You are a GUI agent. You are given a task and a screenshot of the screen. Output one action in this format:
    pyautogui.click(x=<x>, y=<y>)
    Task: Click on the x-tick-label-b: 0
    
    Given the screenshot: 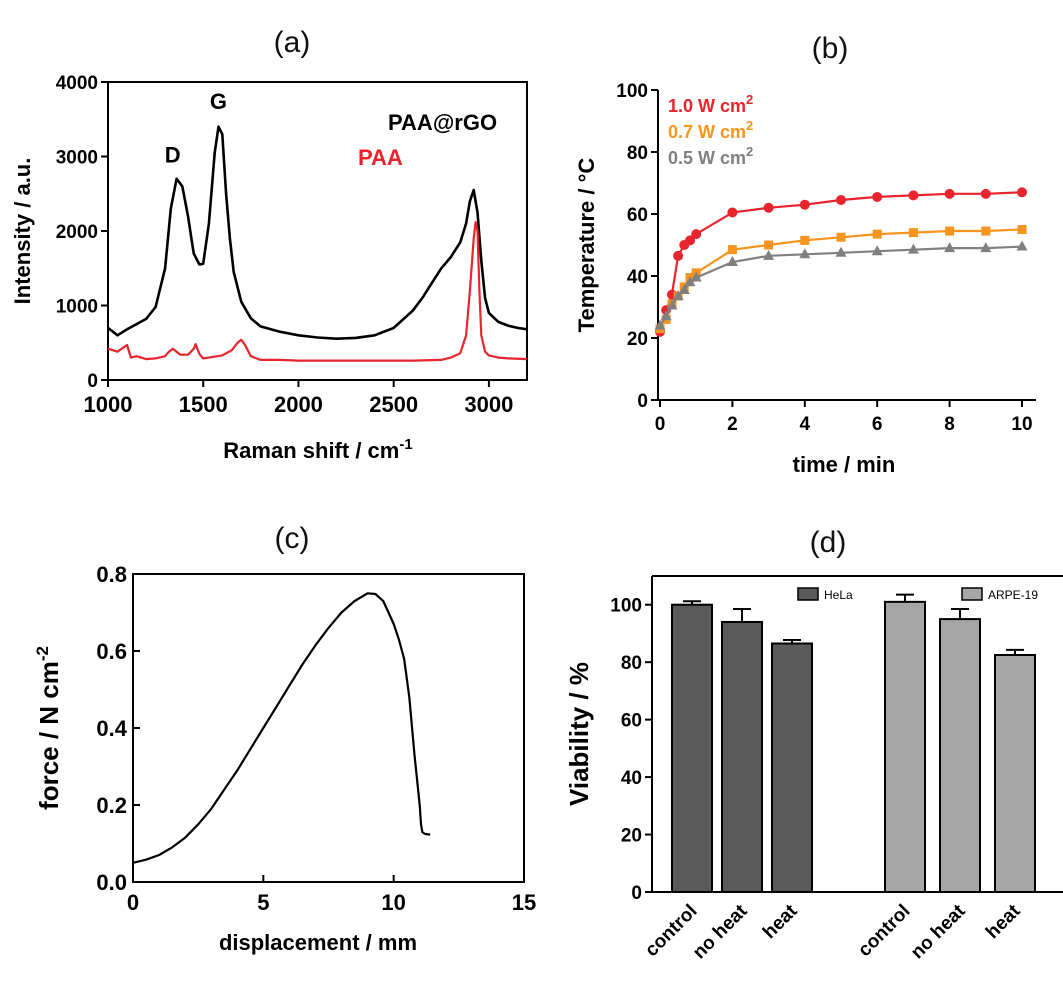 What is the action you would take?
    pyautogui.click(x=660, y=424)
    